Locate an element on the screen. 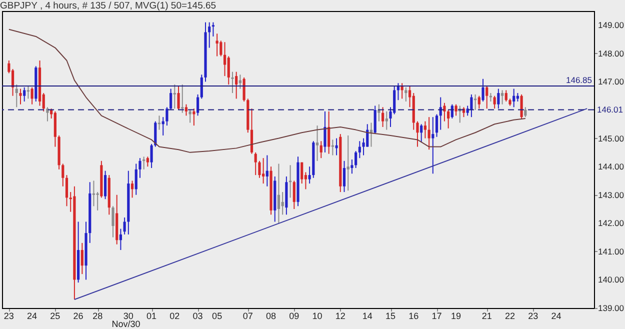 Image resolution: width=625 pixels, height=329 pixels. x-tick-label: 10 is located at coordinates (317, 316).